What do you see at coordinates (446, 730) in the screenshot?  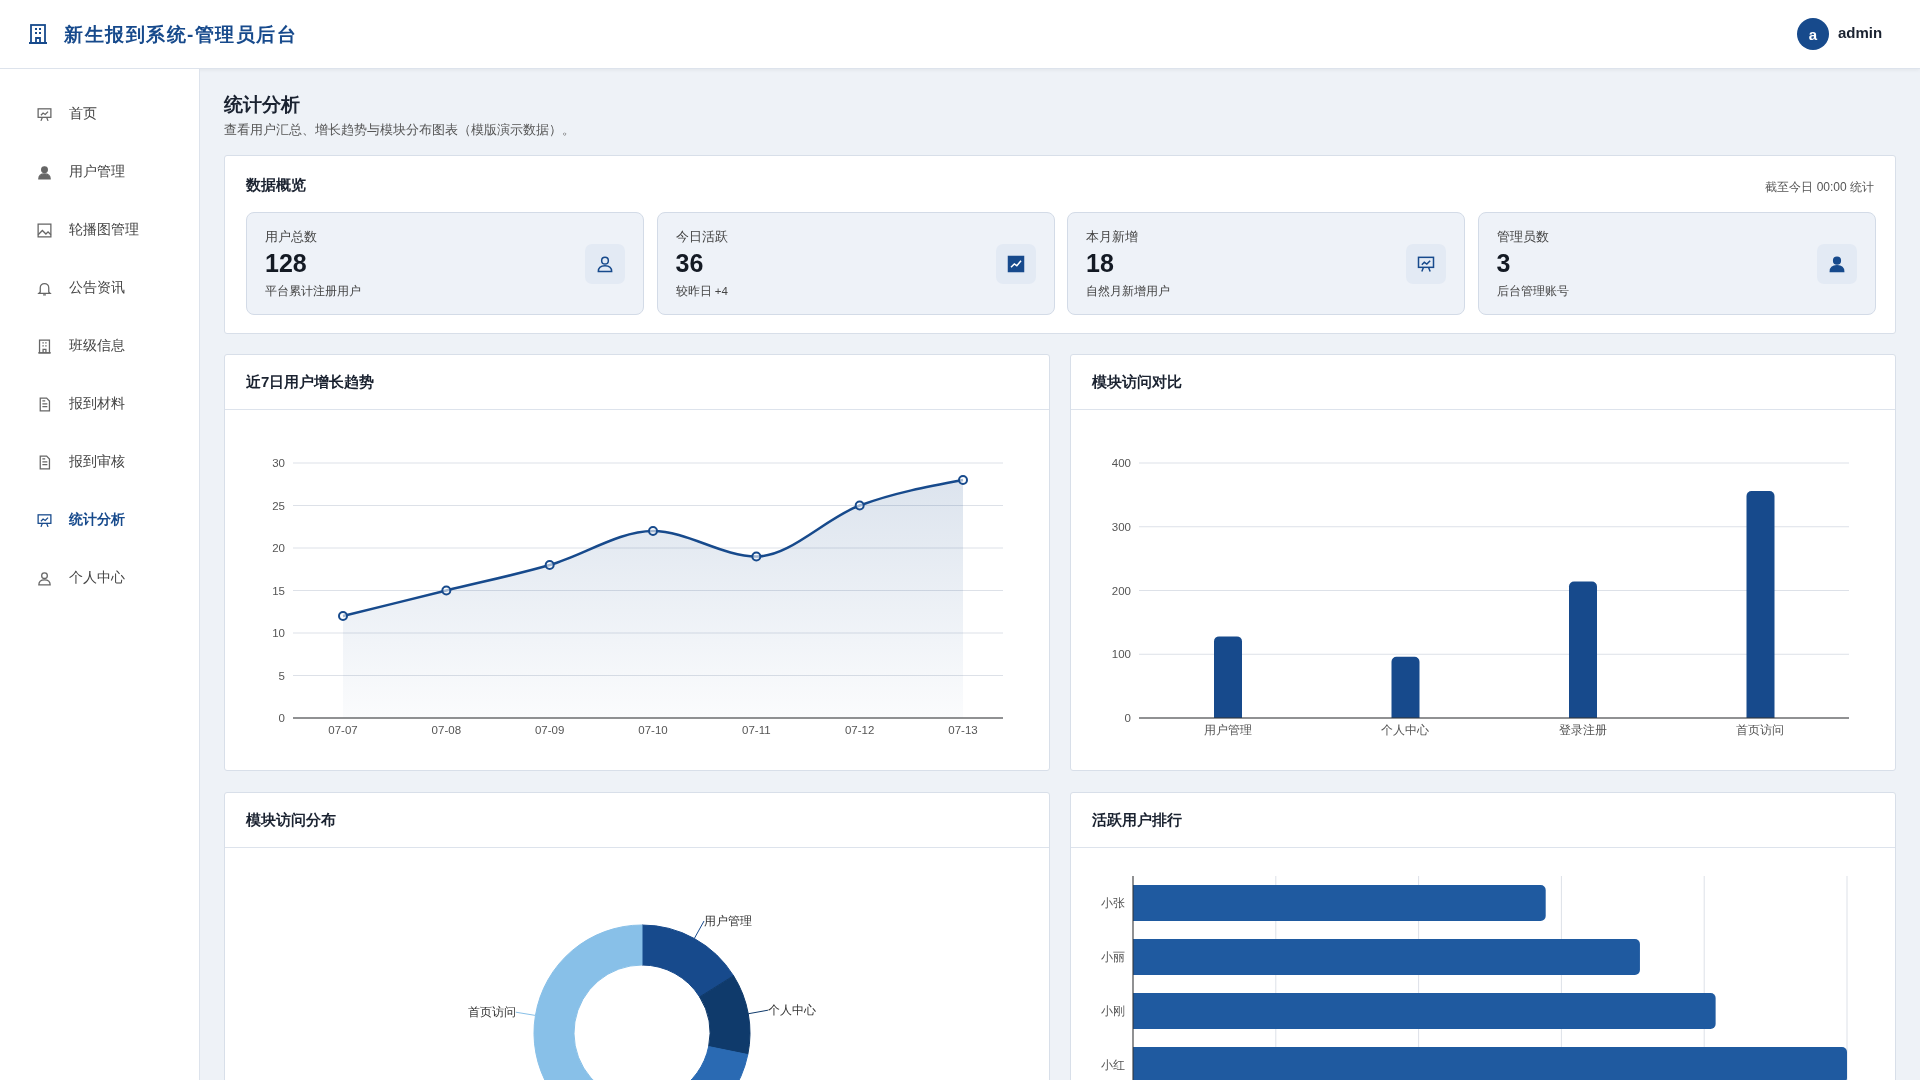 I see `x-tick-label: 07-08` at bounding box center [446, 730].